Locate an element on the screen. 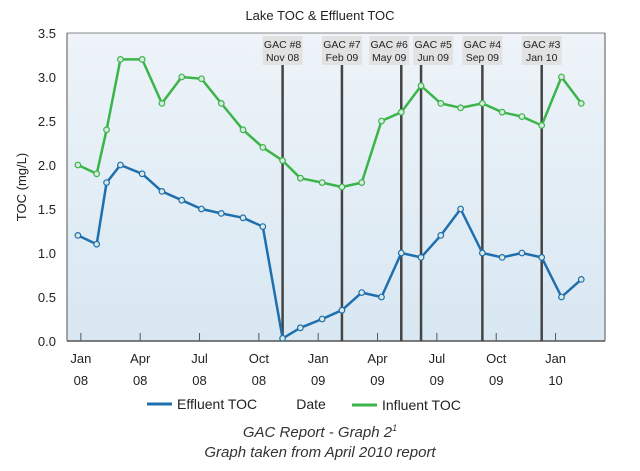 The height and width of the screenshot is (471, 640). x-axis-label: Date is located at coordinates (311, 404).